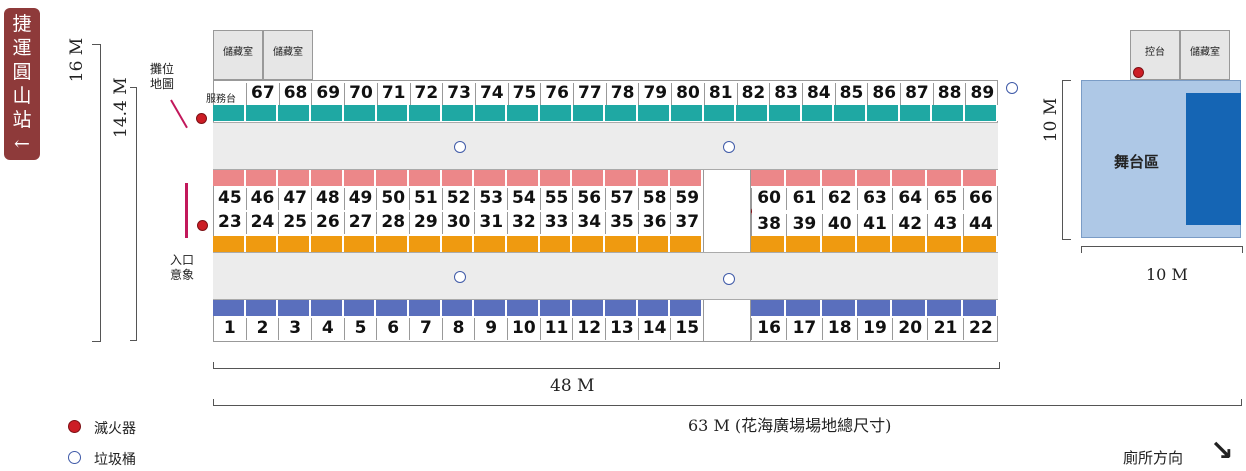 This screenshot has width=1246, height=471. Describe the element at coordinates (909, 329) in the screenshot. I see `booth-number: 20` at that location.